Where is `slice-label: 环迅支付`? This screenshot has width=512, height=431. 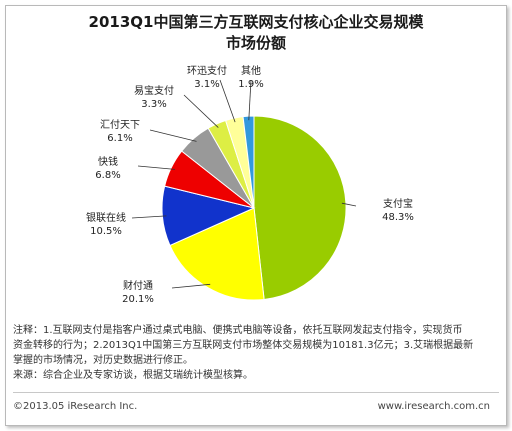 slice-label: 环迅支付 is located at coordinates (207, 70).